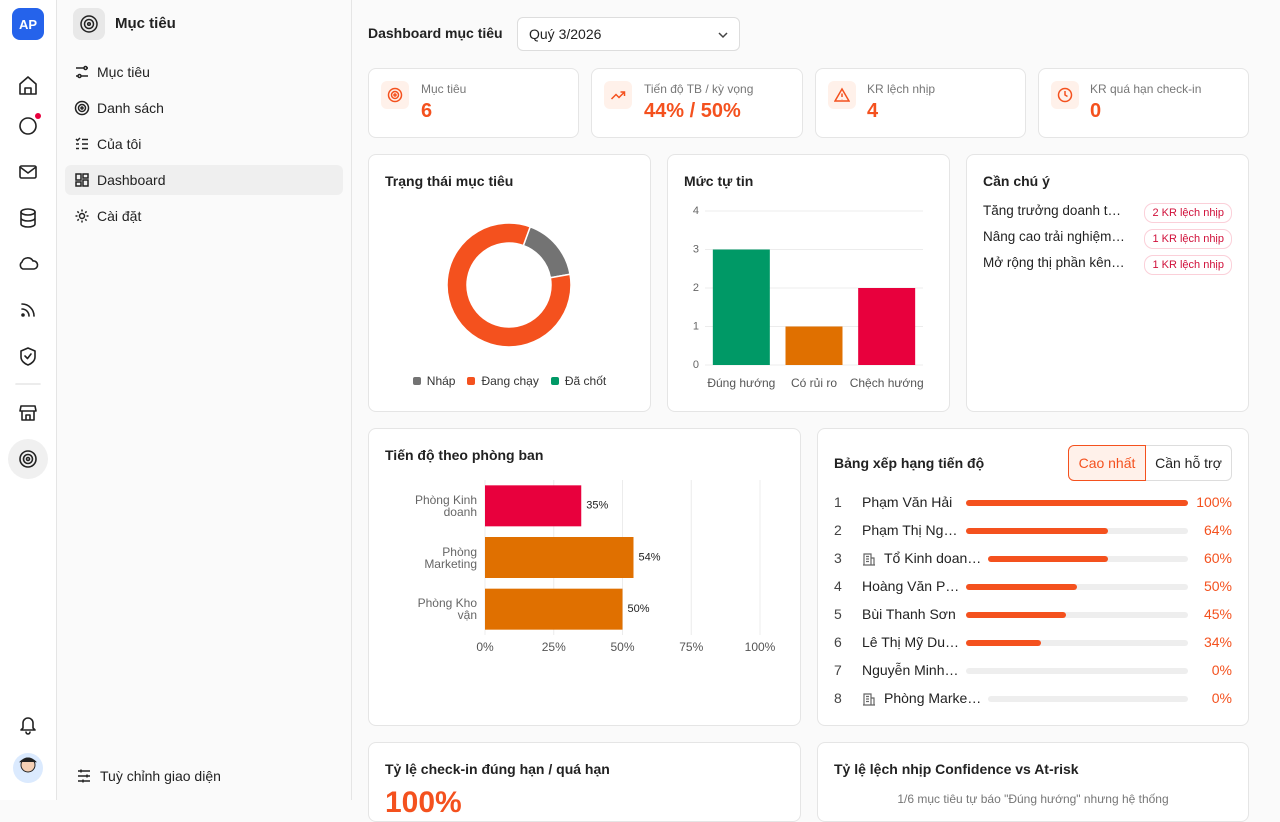 Image resolution: width=1280 pixels, height=822 pixels. I want to click on y-tick-label: Phòng Marketing, so click(450, 557).